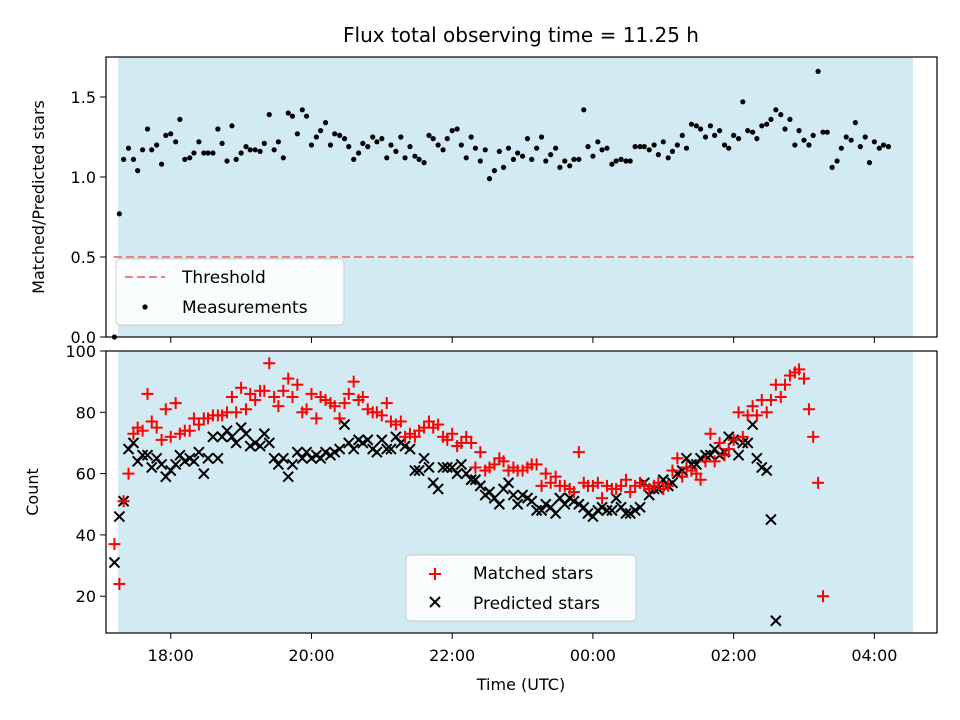  Describe the element at coordinates (533, 574) in the screenshot. I see `legend-matched-label: Matched stars` at that location.